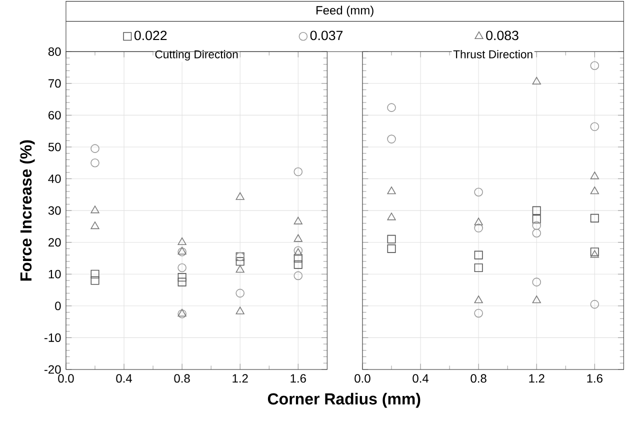 This screenshot has height=426, width=641. Describe the element at coordinates (54, 274) in the screenshot. I see `y-tick-label: 10` at that location.